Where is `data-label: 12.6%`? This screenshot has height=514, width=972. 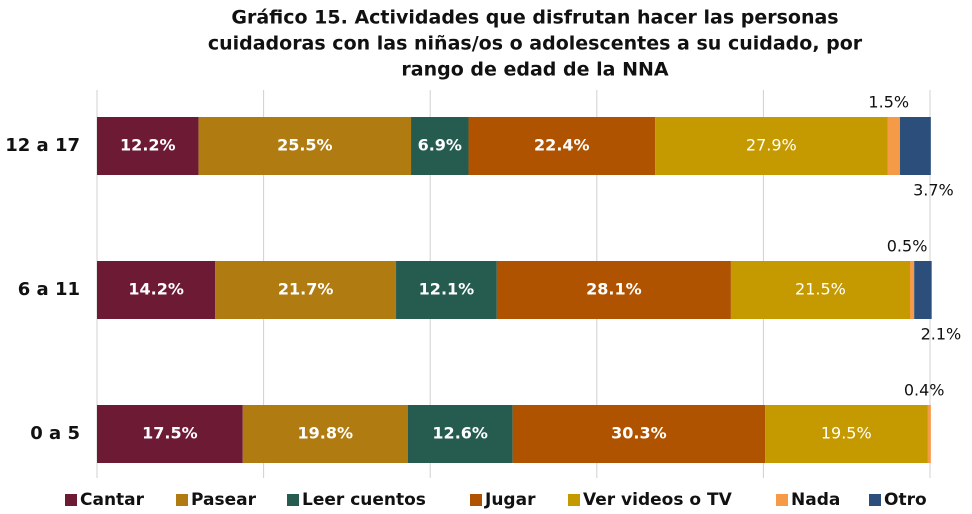 data-label: 12.6% is located at coordinates (460, 433).